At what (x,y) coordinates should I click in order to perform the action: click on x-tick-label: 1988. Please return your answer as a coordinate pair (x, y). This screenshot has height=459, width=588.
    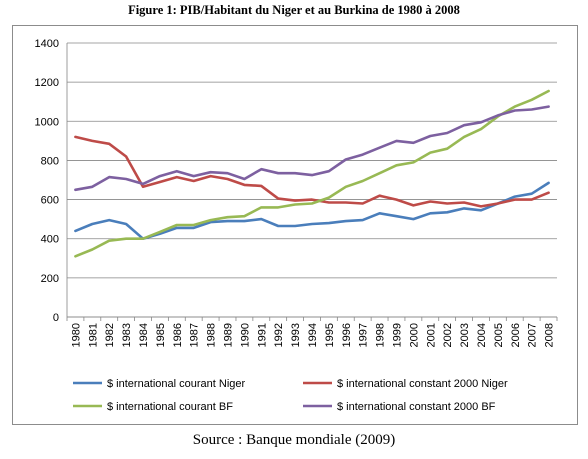
    Looking at the image, I should click on (212, 335).